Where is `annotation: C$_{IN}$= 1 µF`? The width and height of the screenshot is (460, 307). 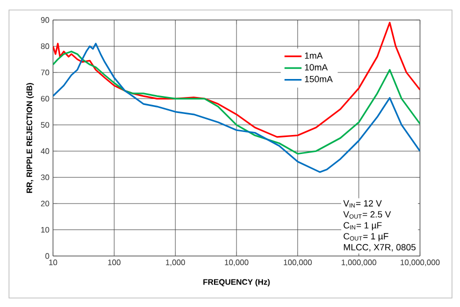 annotation: C$_{IN}$= 1 µF is located at coordinates (363, 226).